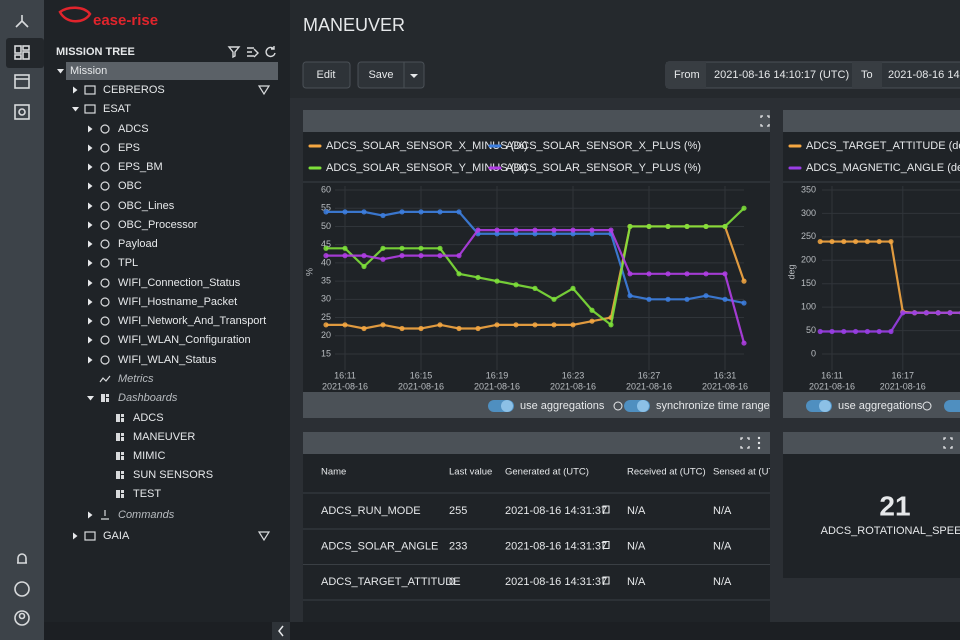 The height and width of the screenshot is (640, 960). What do you see at coordinates (105, 515) in the screenshot?
I see `commands-icon` at bounding box center [105, 515].